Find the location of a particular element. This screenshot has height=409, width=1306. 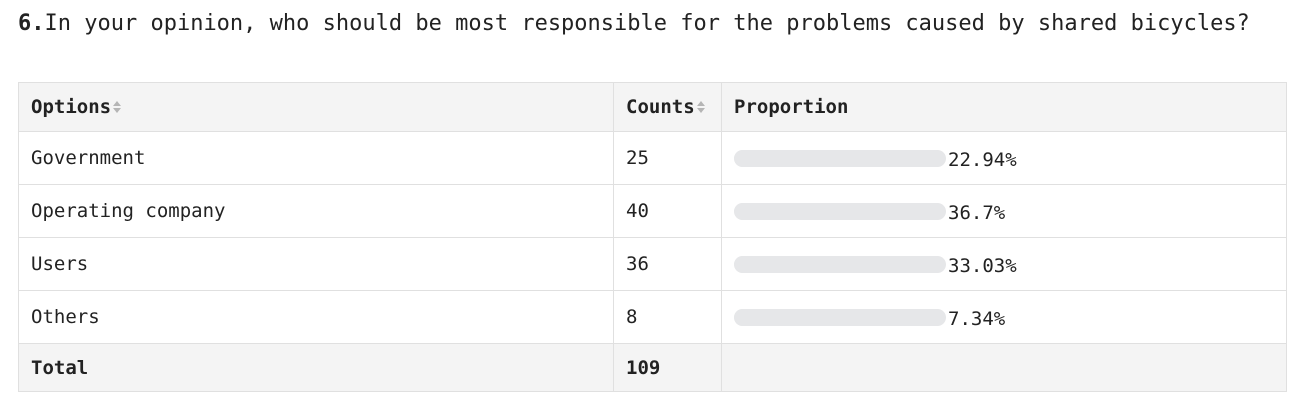

percent-label: 22.94% is located at coordinates (982, 160).